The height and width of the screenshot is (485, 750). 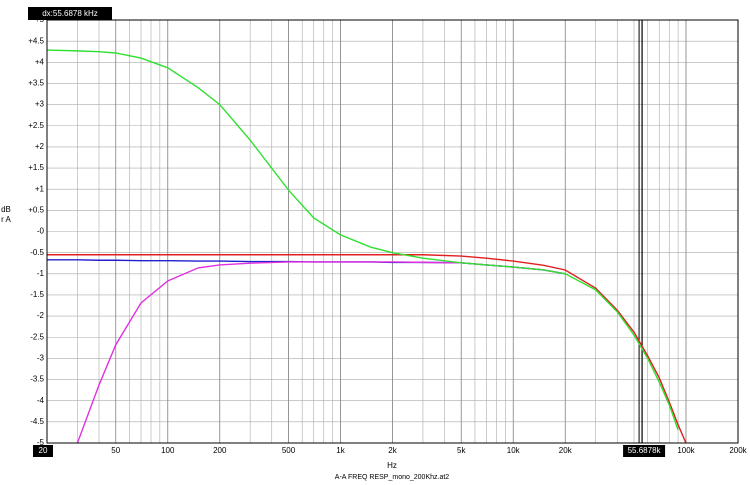 What do you see at coordinates (40, 19) in the screenshot?
I see `y-tick-label: +5` at bounding box center [40, 19].